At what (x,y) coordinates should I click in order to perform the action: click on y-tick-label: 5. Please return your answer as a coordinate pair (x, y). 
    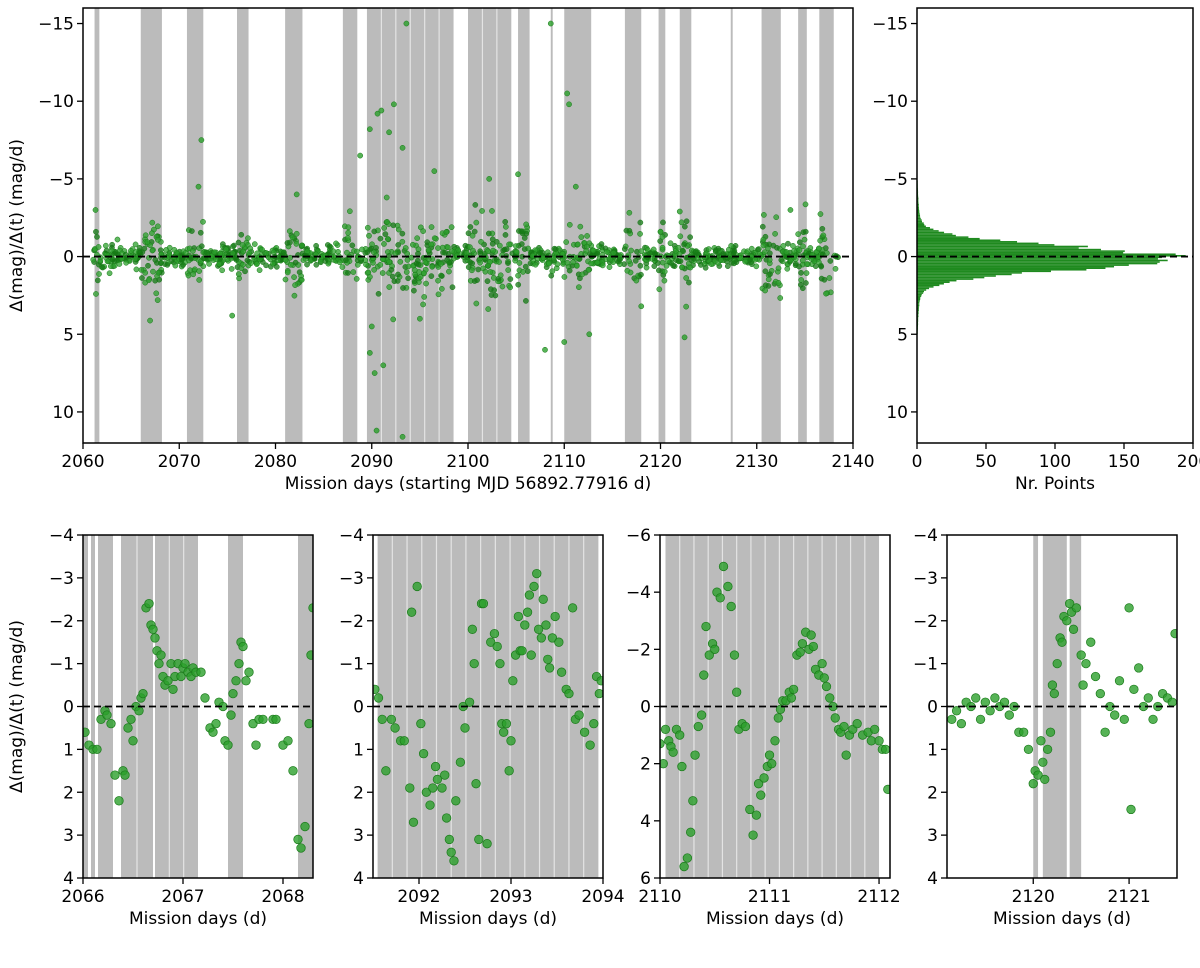
    Looking at the image, I should click on (68, 335).